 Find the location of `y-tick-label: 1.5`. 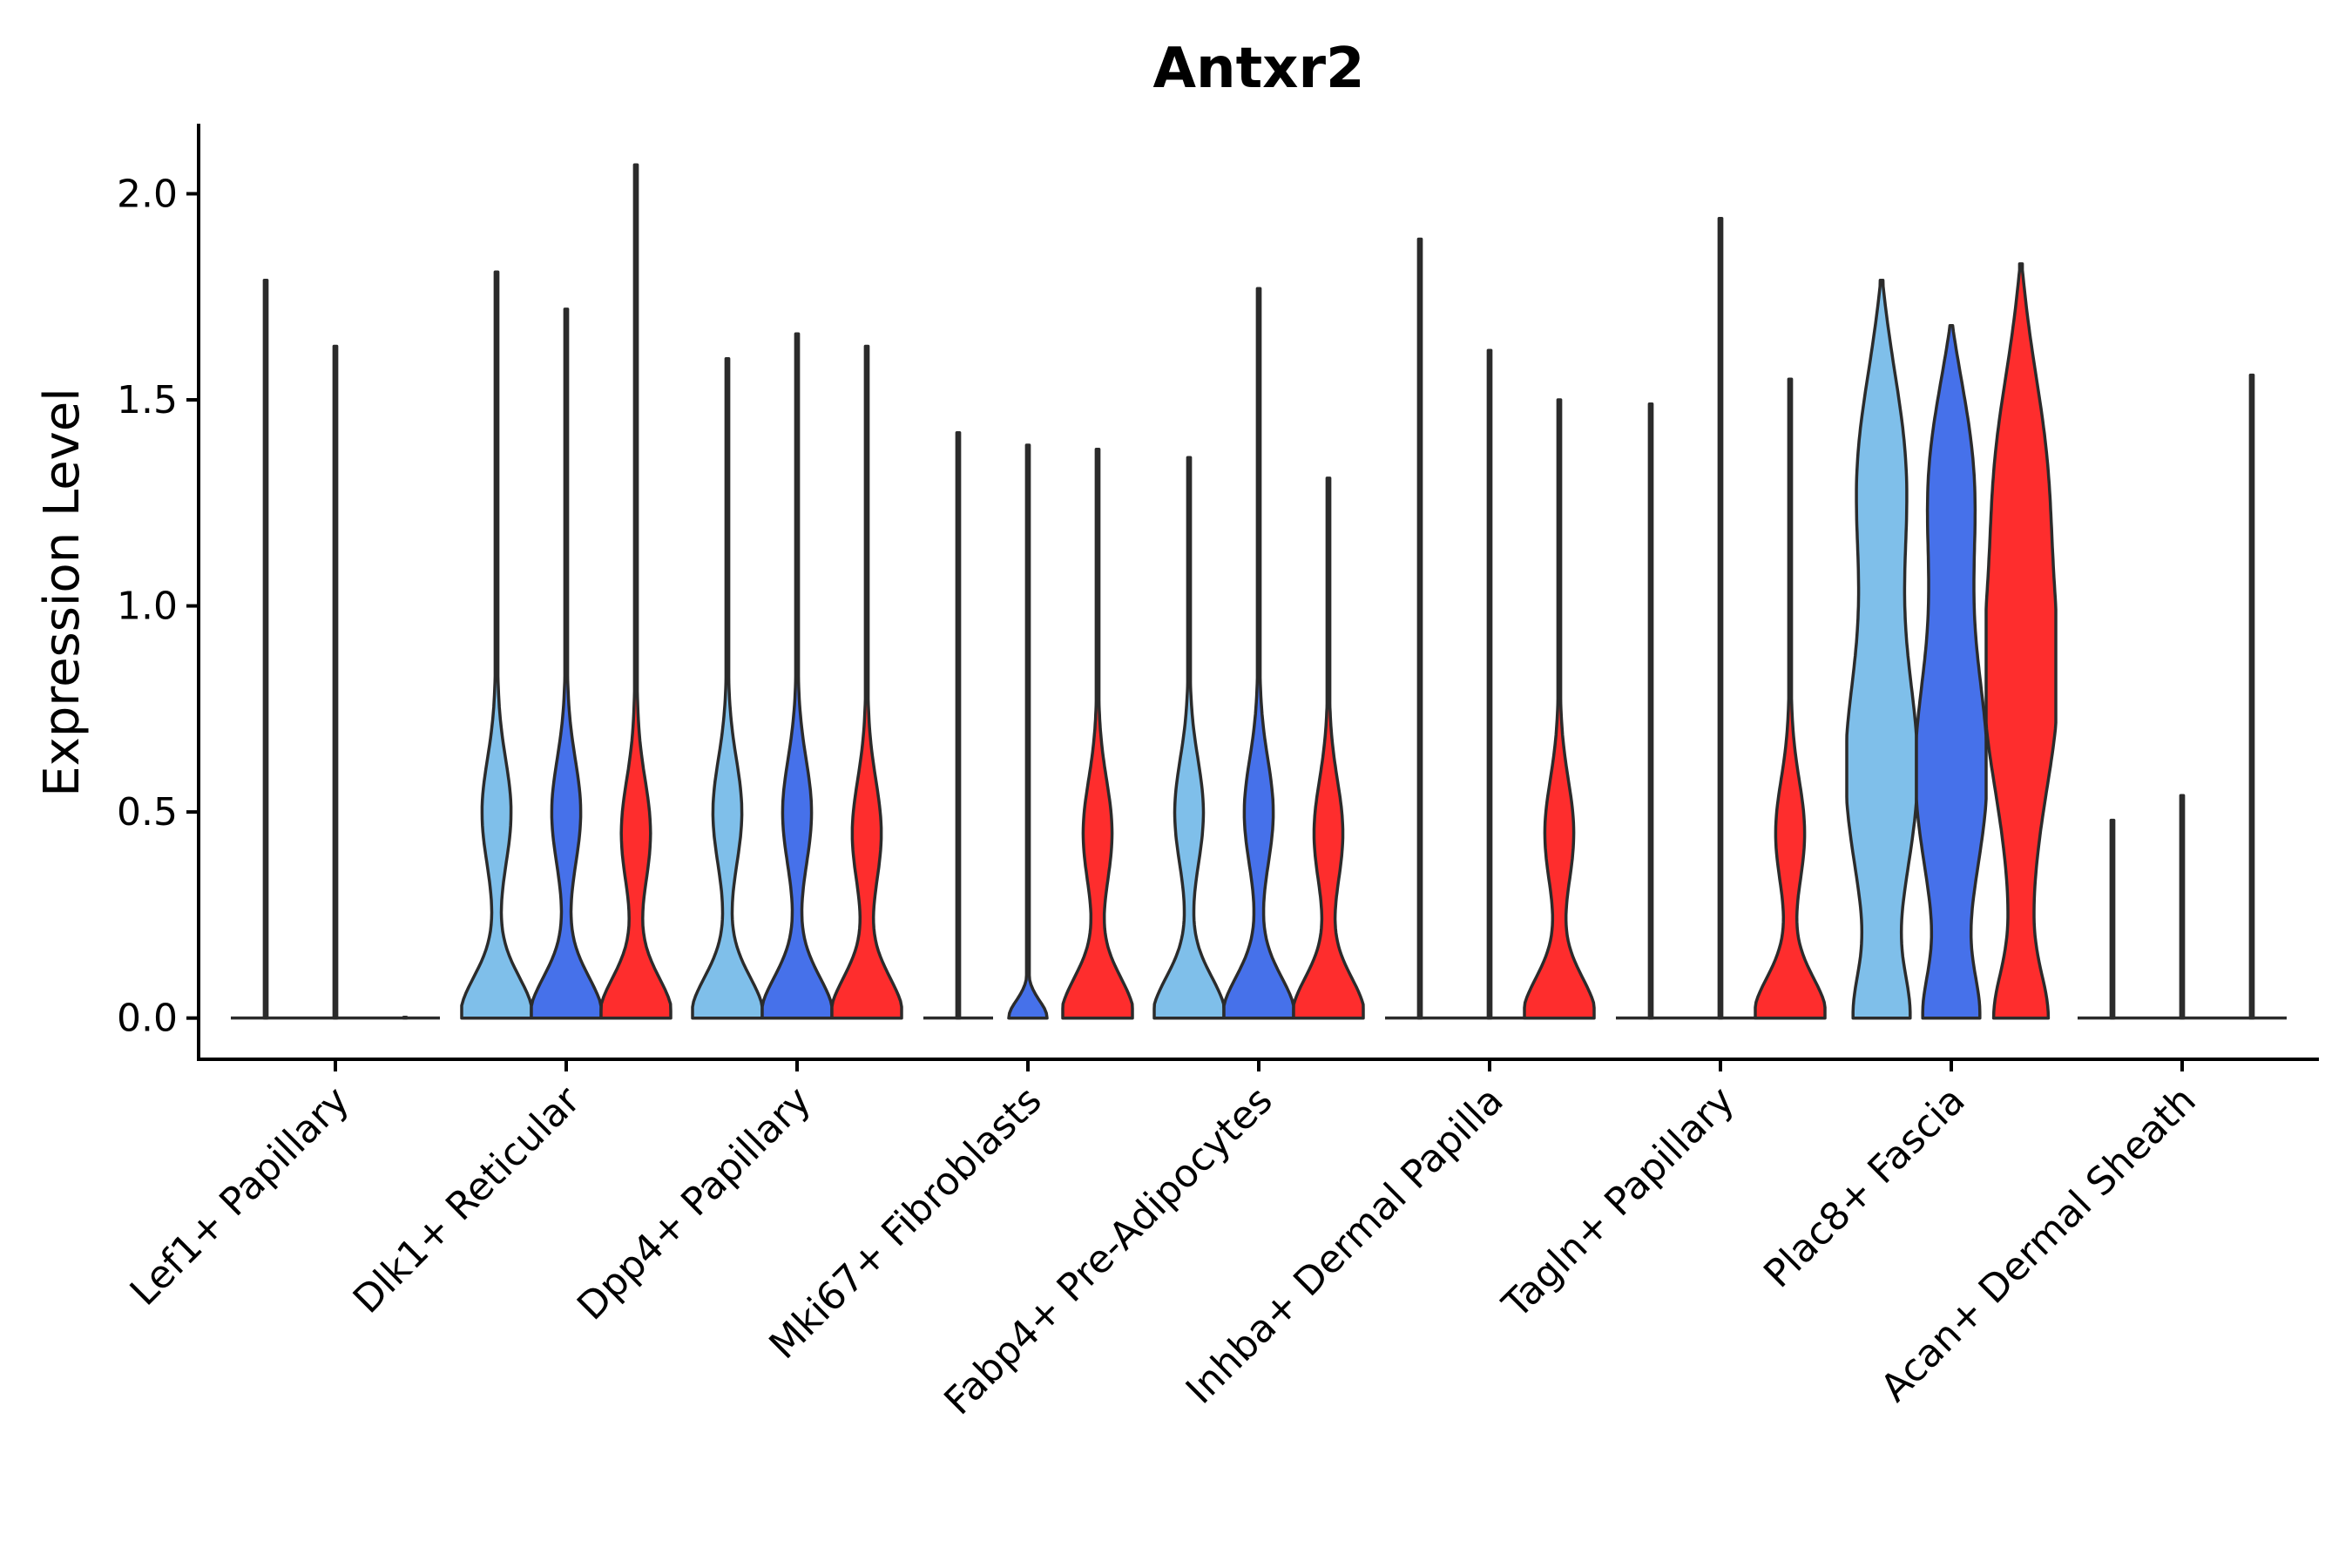

y-tick-label: 1.5 is located at coordinates (147, 400).